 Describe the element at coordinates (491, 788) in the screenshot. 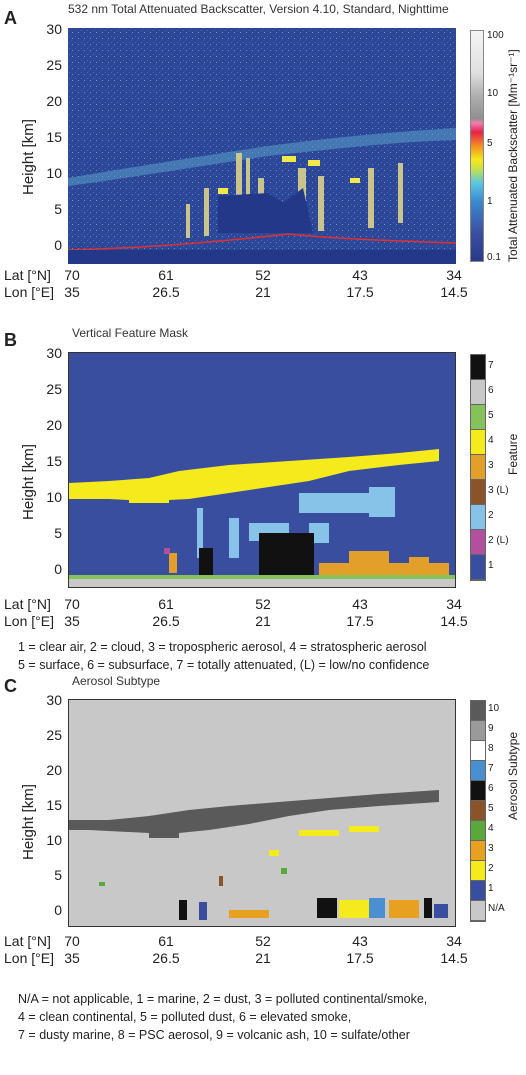

I see `aerosol-class-label: 6` at that location.